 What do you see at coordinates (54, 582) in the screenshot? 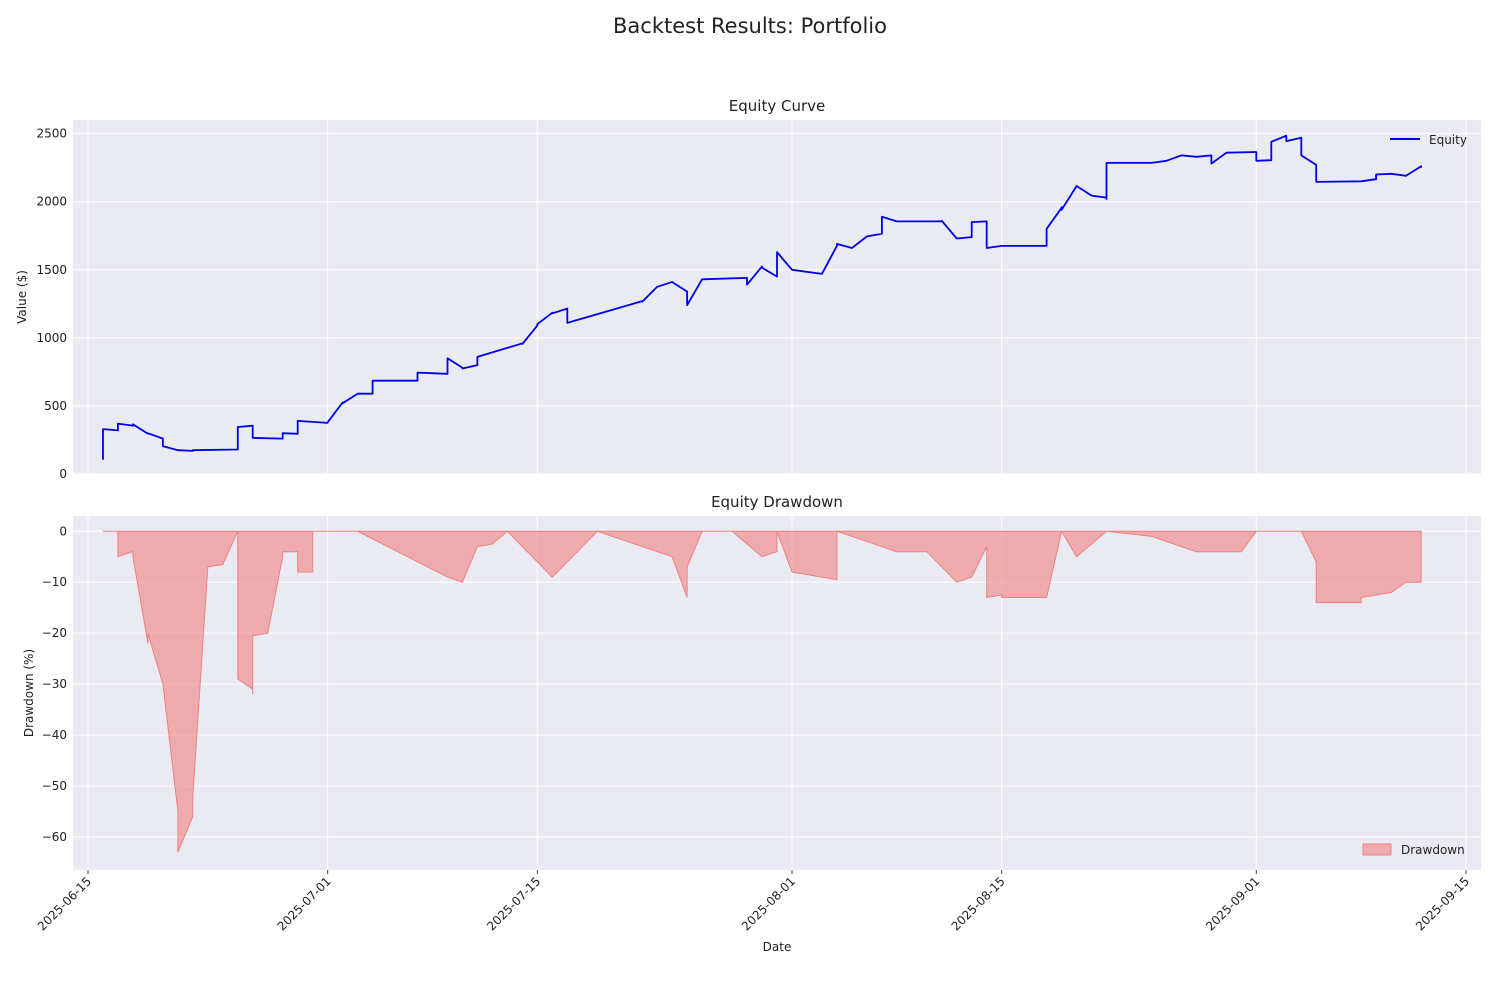
I see `drawdown-y-tick-label: −10` at bounding box center [54, 582].